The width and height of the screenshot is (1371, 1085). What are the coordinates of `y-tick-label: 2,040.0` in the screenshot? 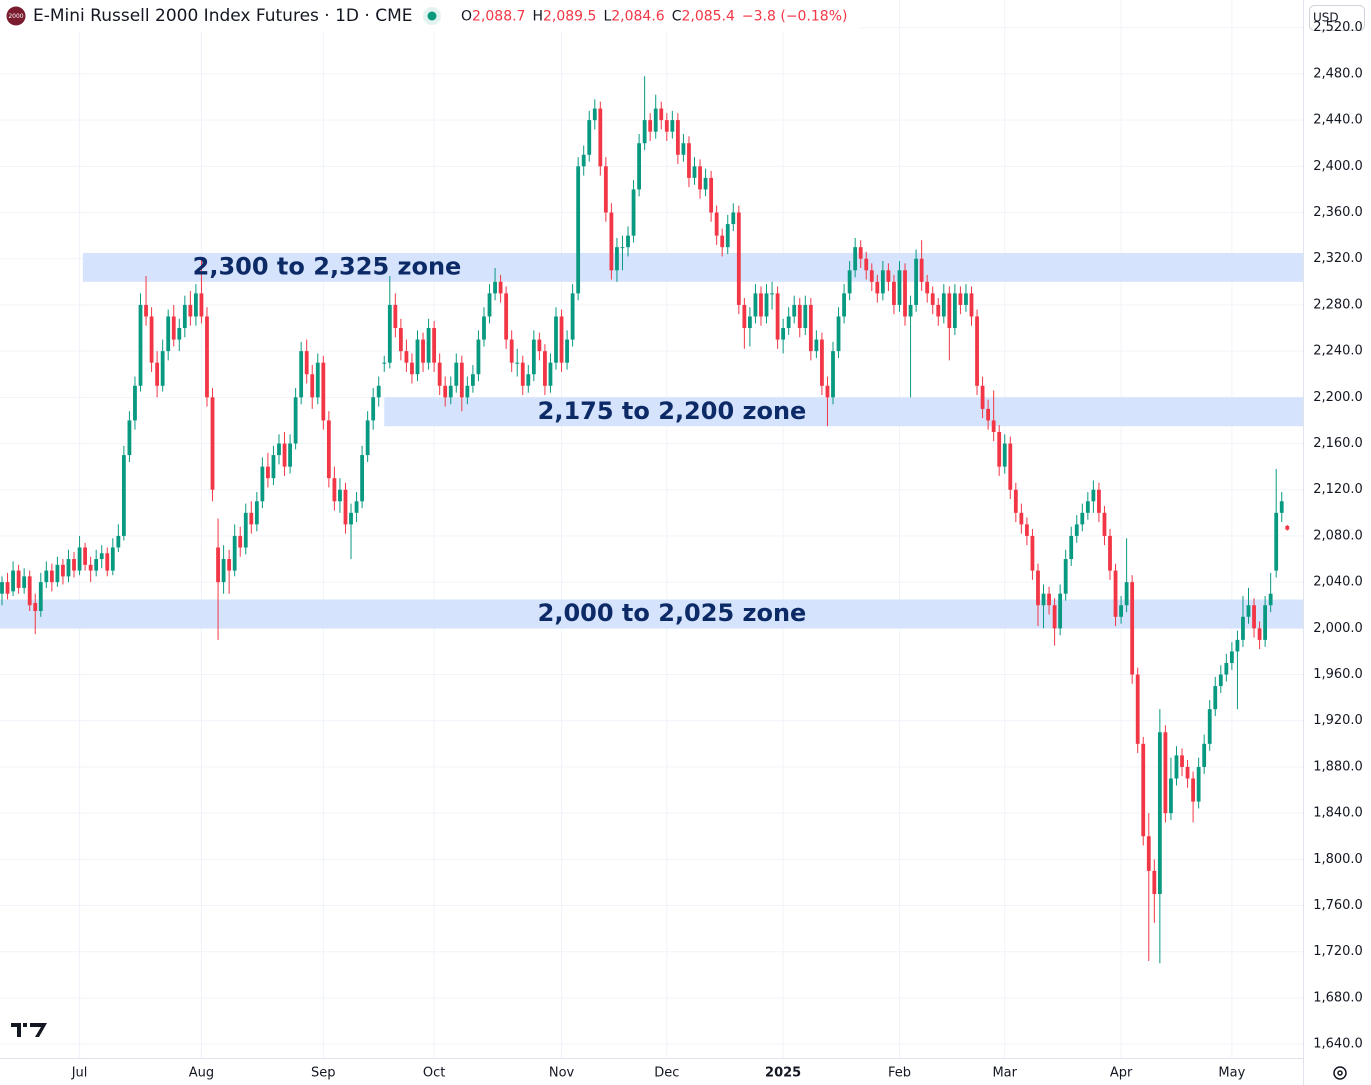 It's located at (1338, 582).